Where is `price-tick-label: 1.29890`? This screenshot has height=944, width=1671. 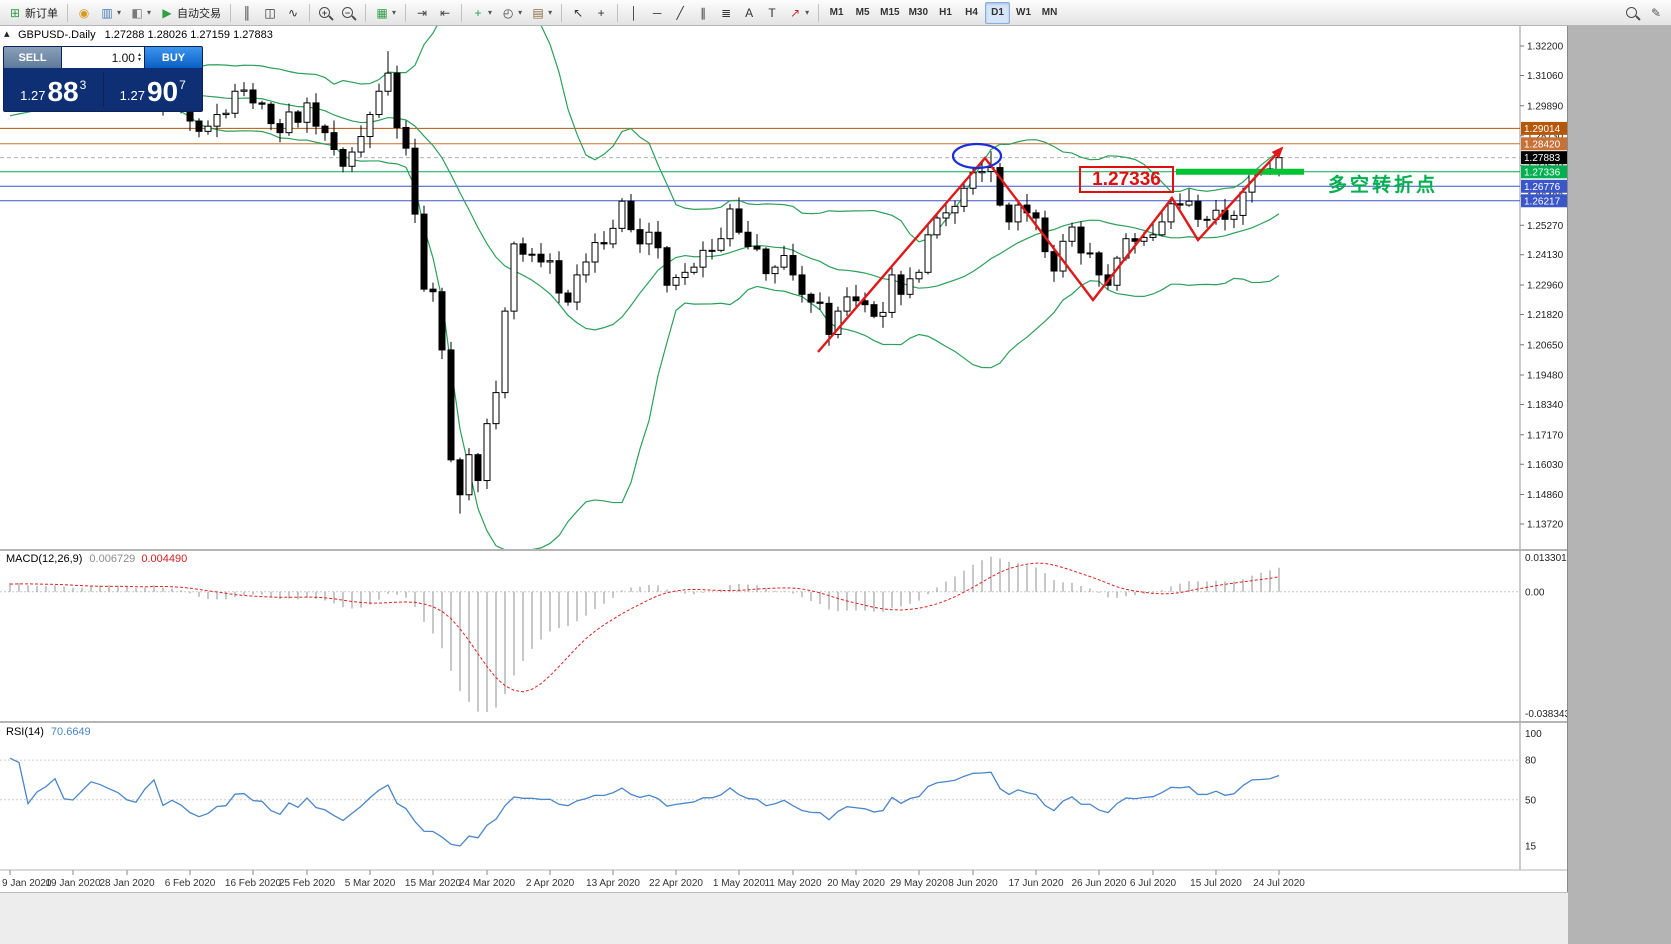 price-tick-label: 1.29890 is located at coordinates (1545, 106).